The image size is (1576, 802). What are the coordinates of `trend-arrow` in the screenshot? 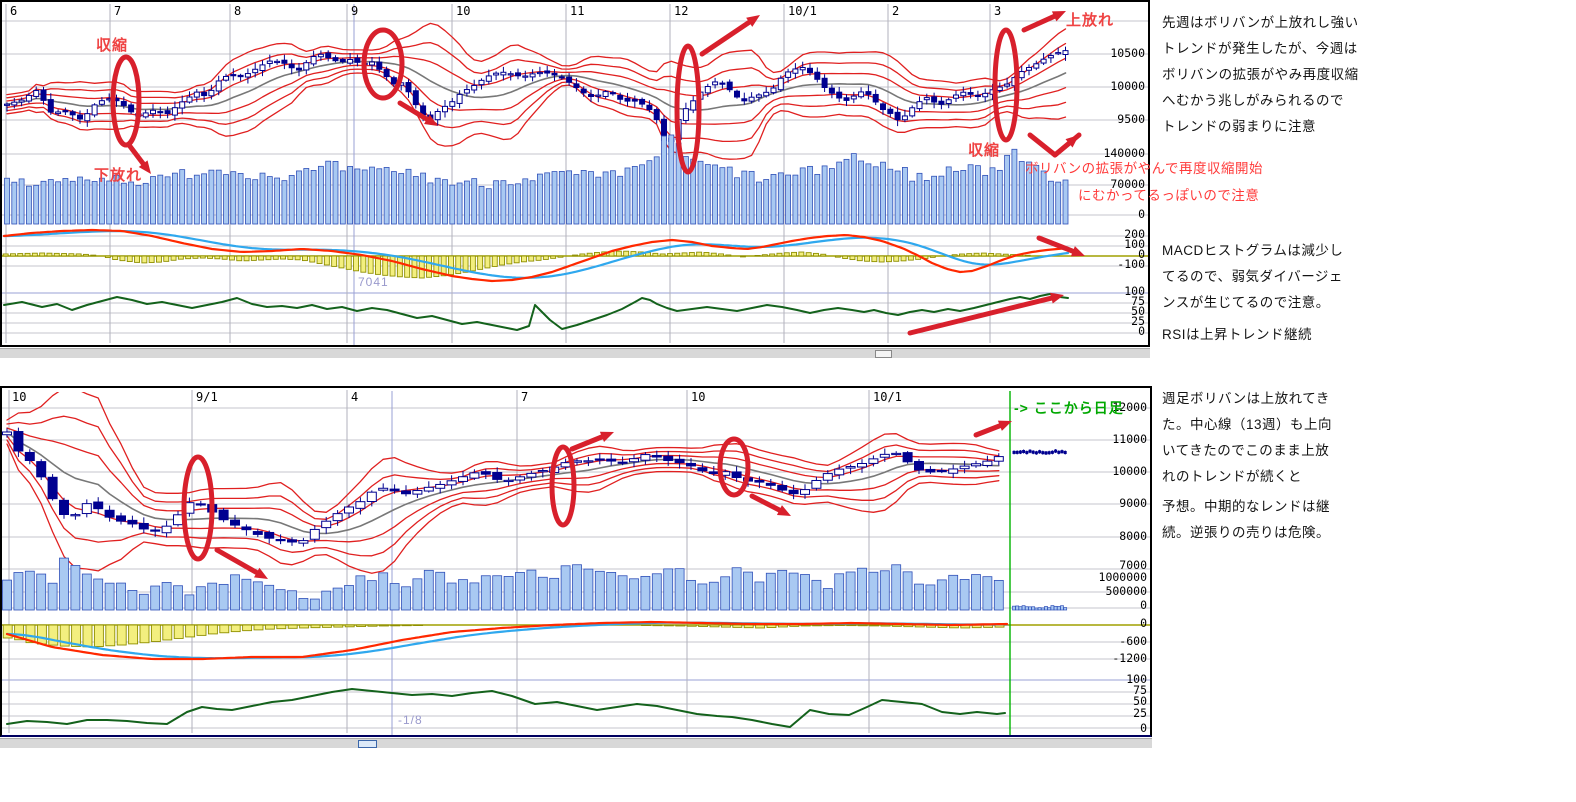 It's located at (589, 442).